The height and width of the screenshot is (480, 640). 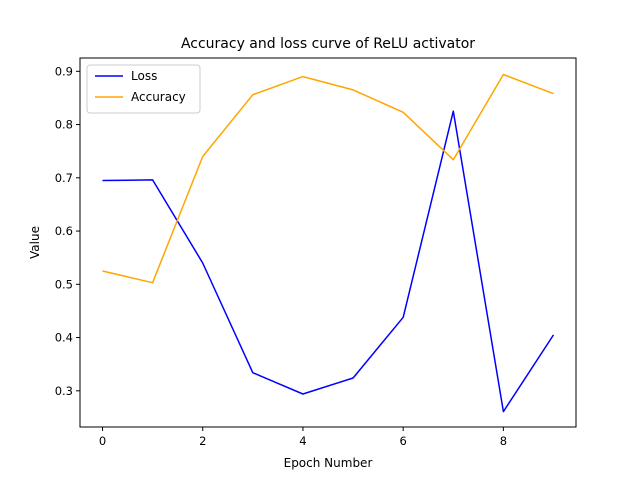 I want to click on y-axis-label: Value, so click(x=35, y=242).